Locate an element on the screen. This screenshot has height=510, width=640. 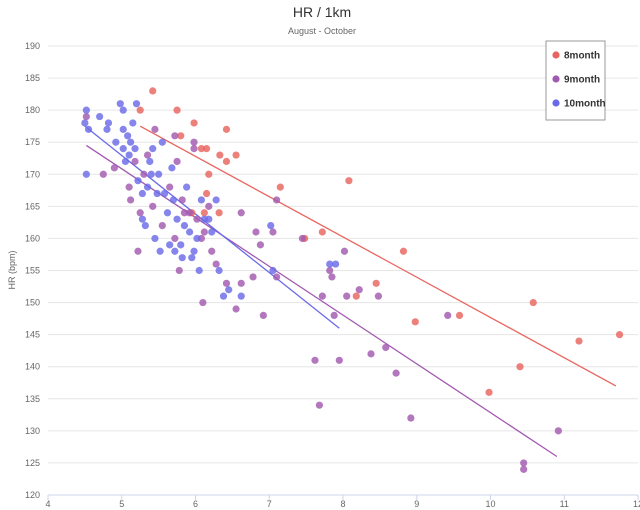
legend-item-10month: 10month is located at coordinates (585, 104).